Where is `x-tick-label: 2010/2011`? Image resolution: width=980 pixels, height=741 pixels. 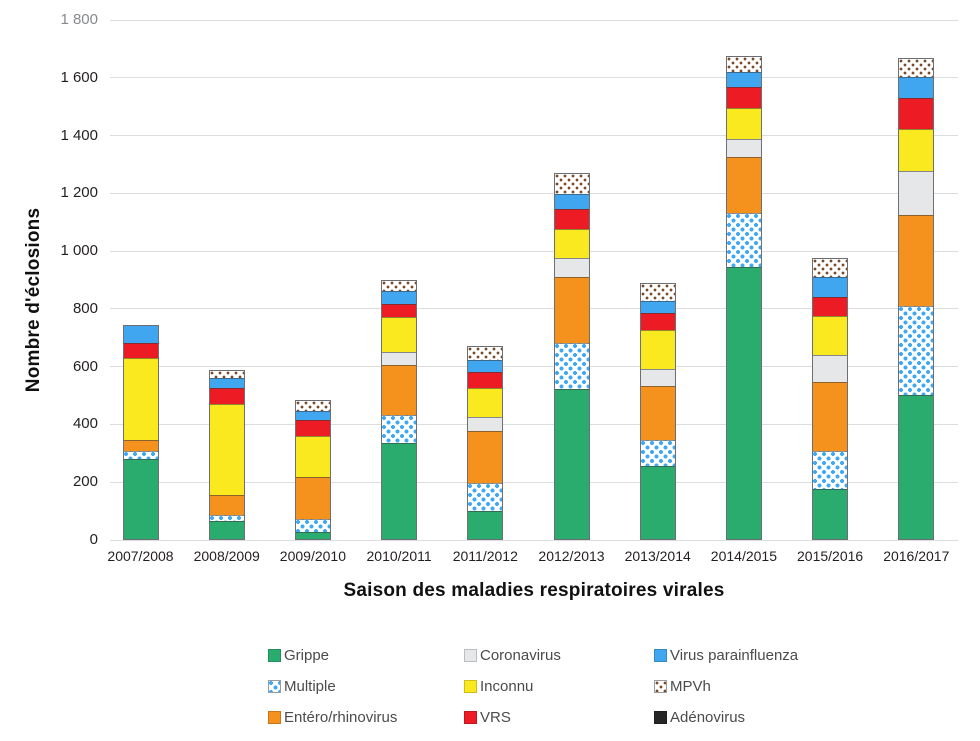
x-tick-label: 2010/2011 is located at coordinates (399, 556).